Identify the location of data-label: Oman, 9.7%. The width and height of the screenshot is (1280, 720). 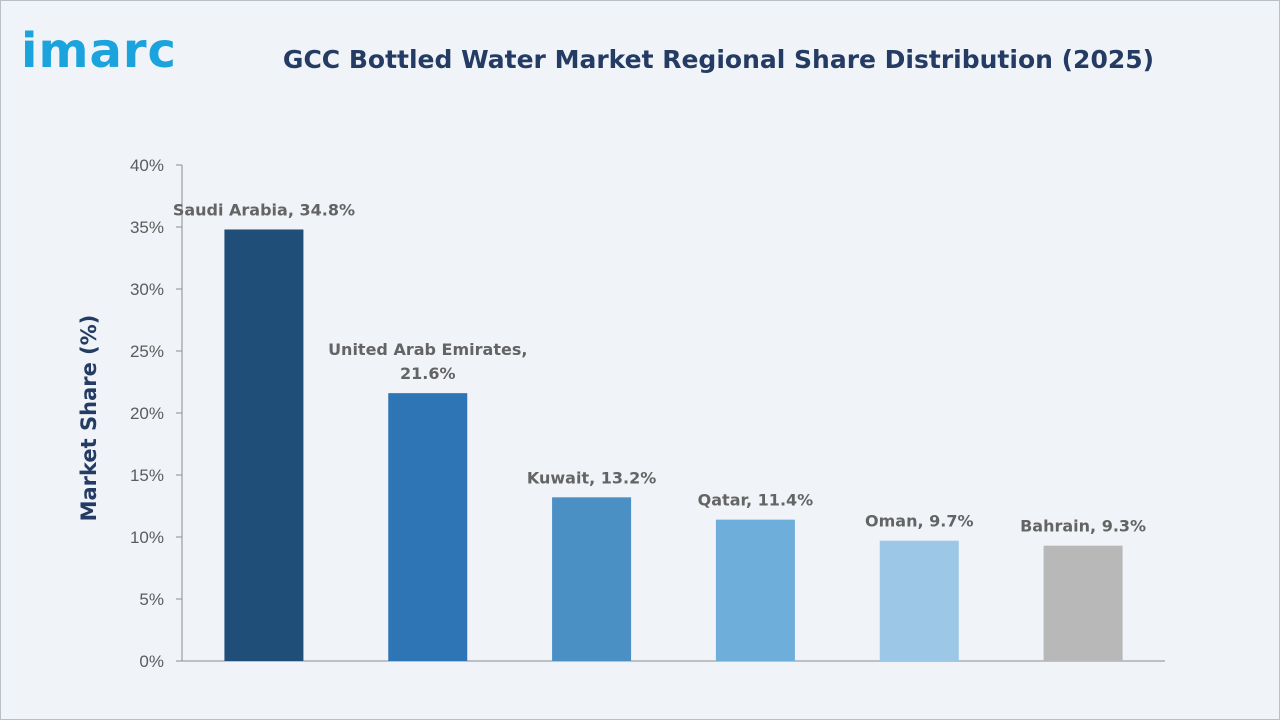
(919, 521).